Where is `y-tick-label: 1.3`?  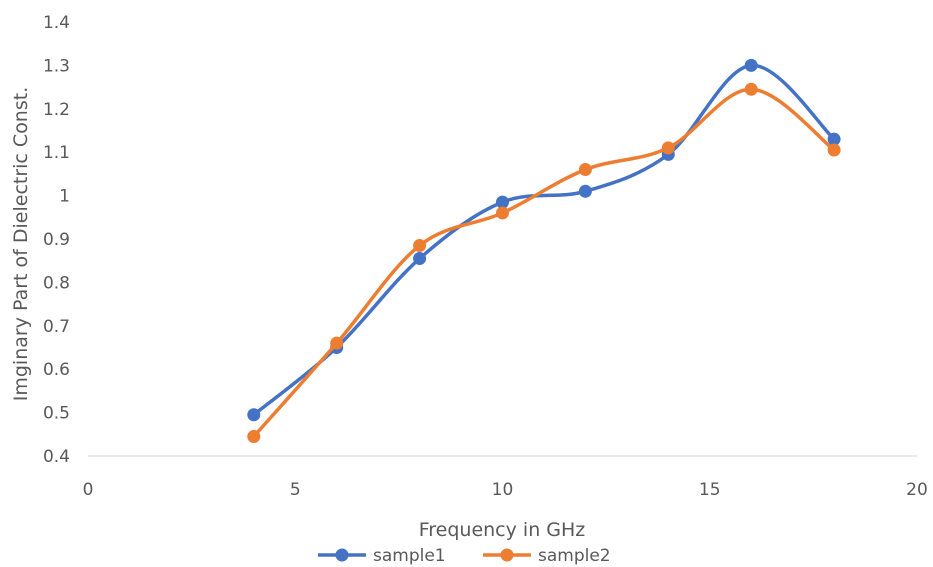
y-tick-label: 1.3 is located at coordinates (56, 66).